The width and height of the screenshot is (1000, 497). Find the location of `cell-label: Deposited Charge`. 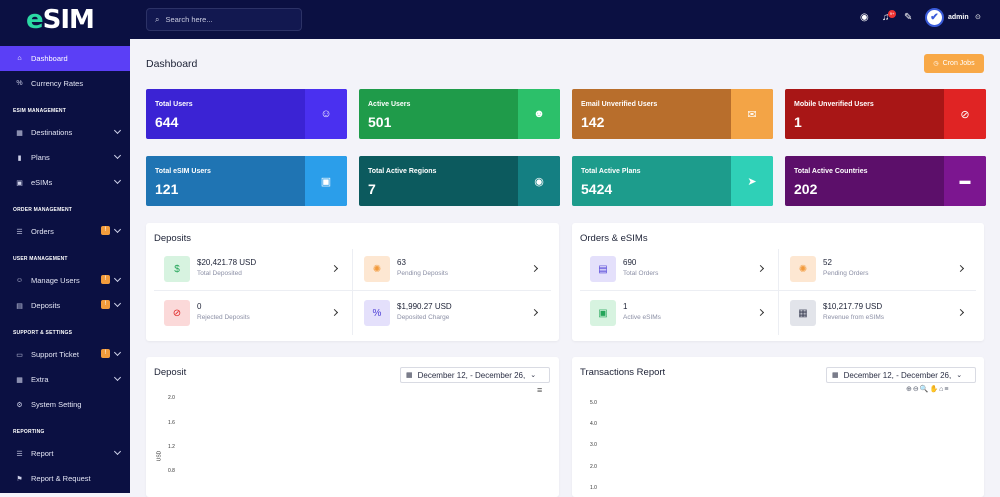

cell-label: Deposited Charge is located at coordinates (423, 317).